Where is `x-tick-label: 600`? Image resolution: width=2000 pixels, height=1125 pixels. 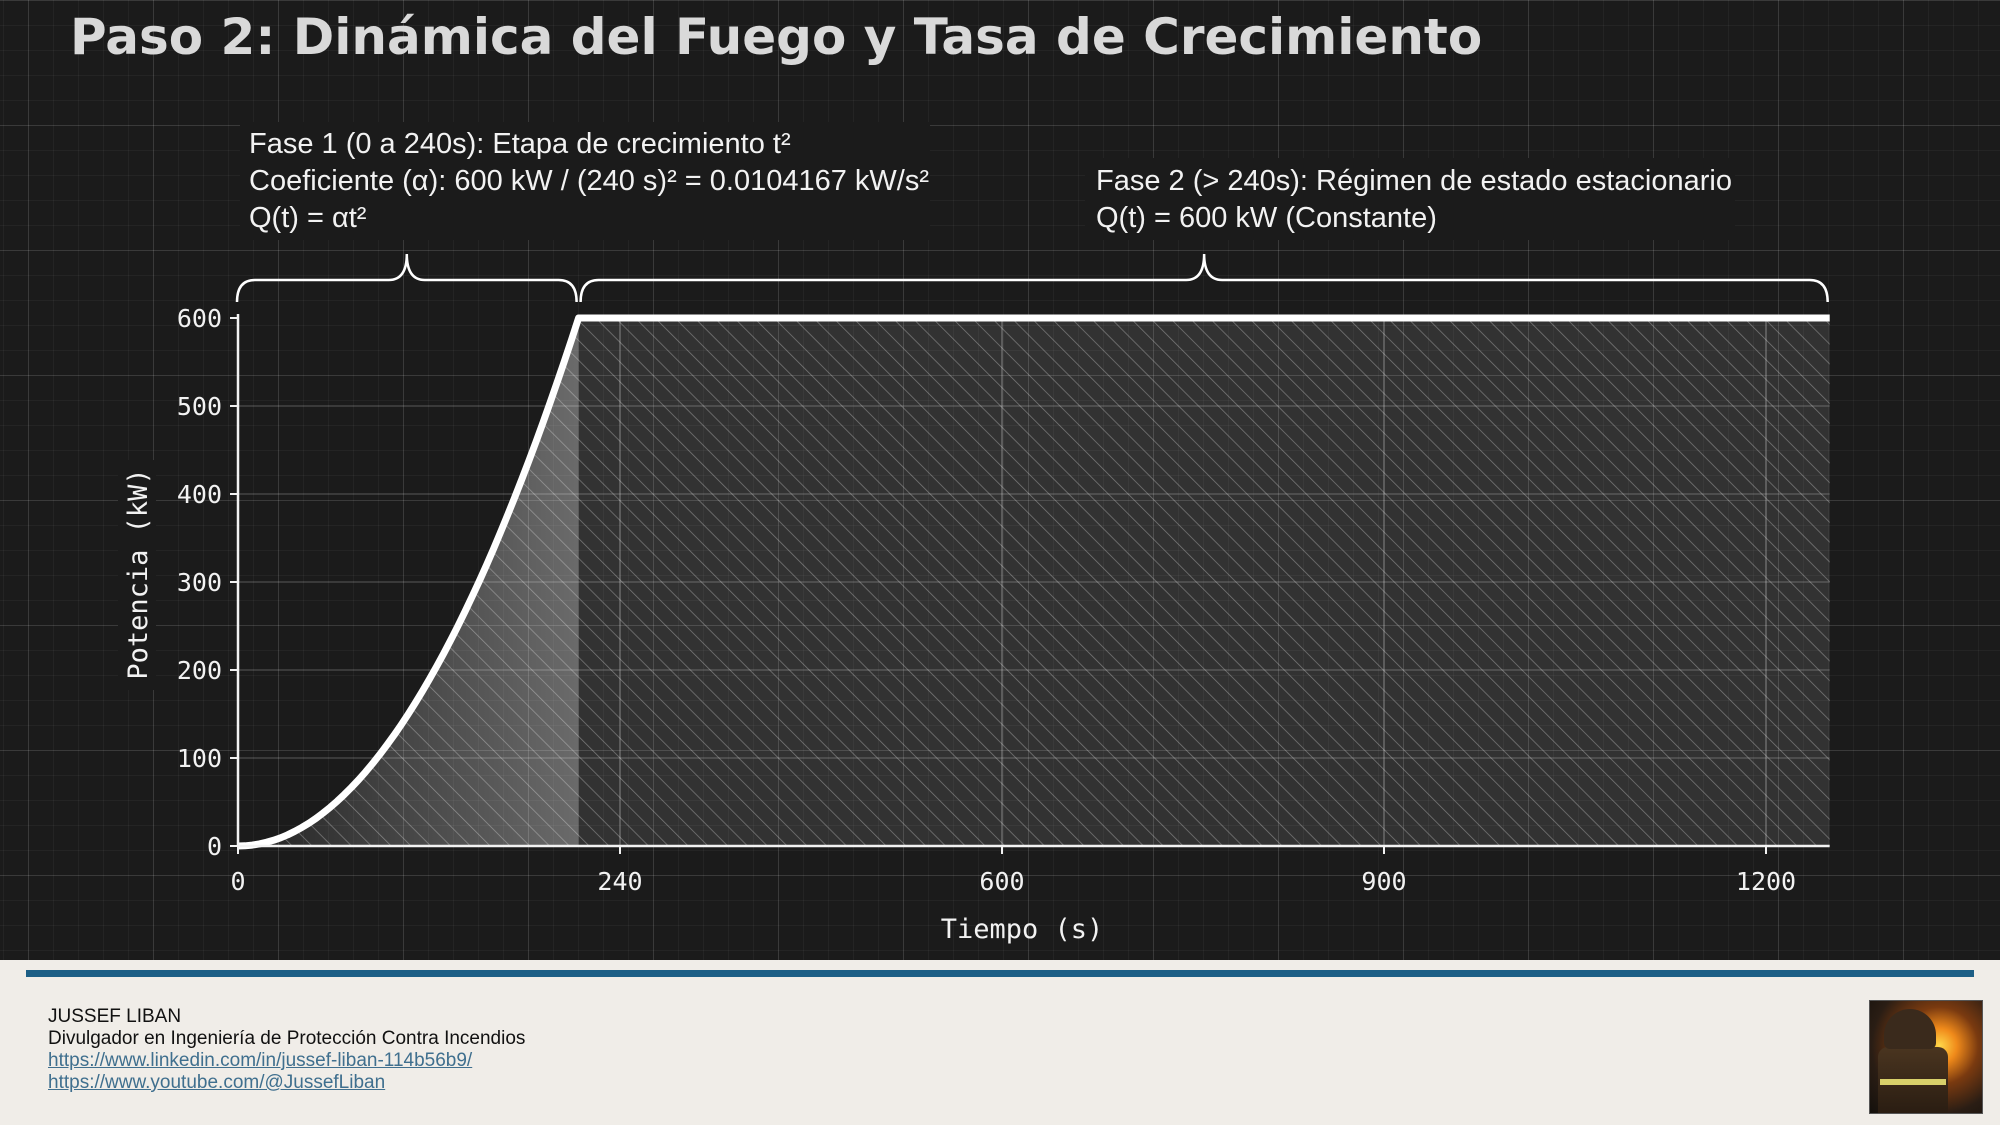
x-tick-label: 600 is located at coordinates (1001, 881).